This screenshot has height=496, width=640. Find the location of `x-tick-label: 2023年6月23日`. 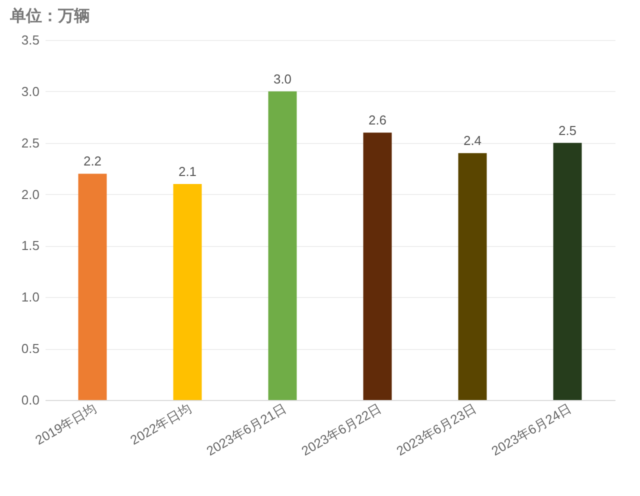

x-tick-label: 2023年6月23日 is located at coordinates (436, 429).